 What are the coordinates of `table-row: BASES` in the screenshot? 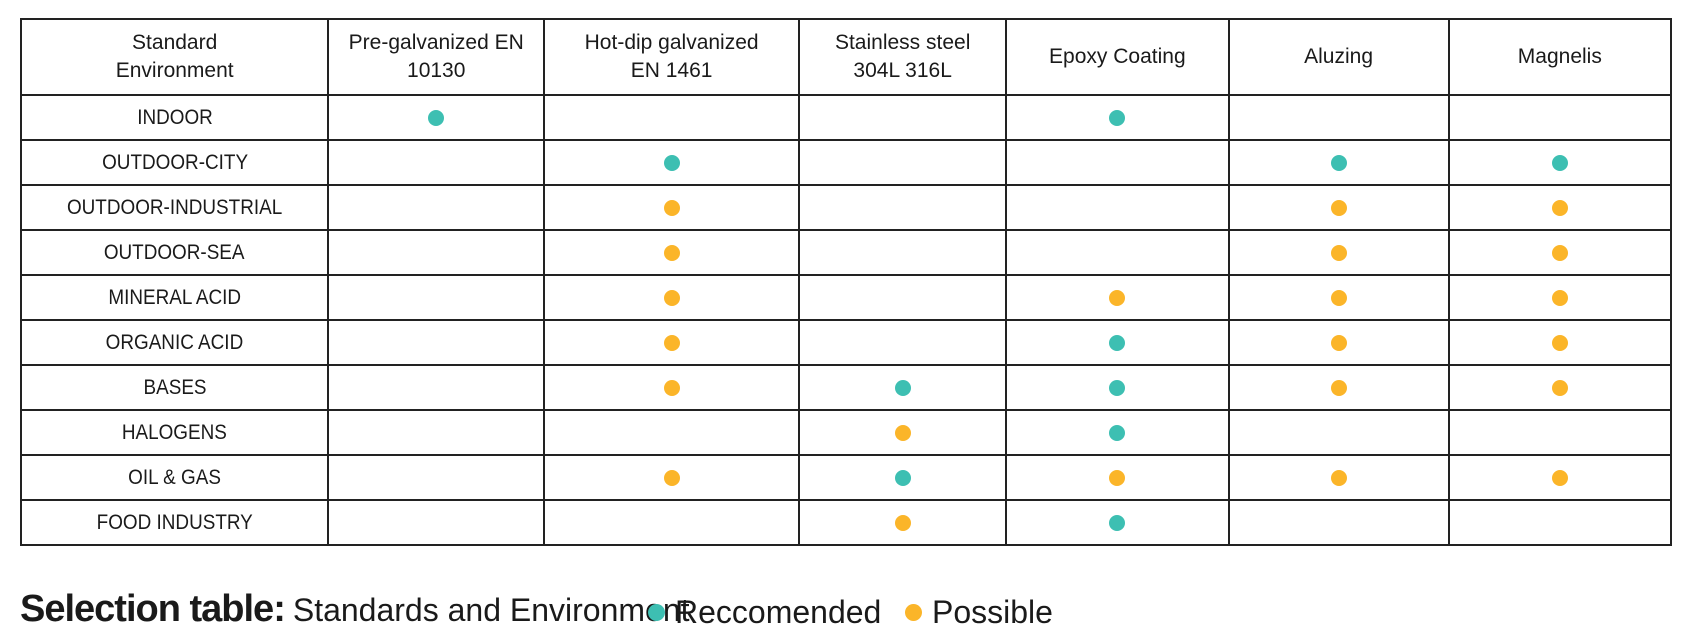 It's located at (846, 387).